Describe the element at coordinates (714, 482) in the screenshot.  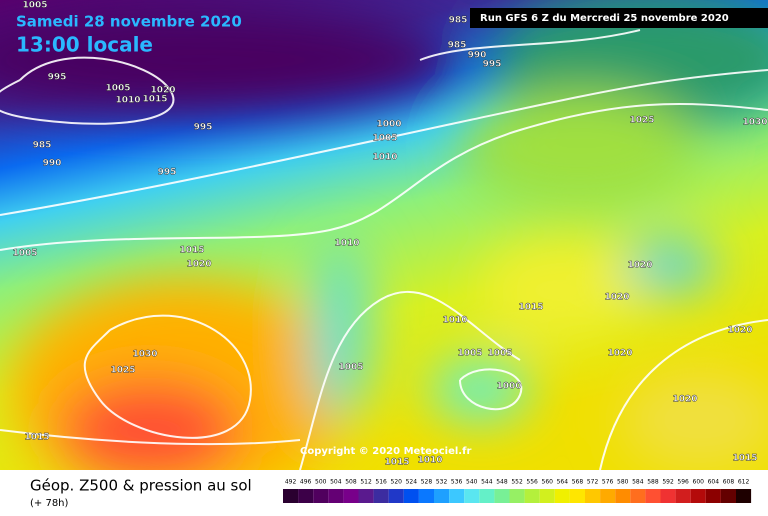
I see `legend-label: 604` at that location.